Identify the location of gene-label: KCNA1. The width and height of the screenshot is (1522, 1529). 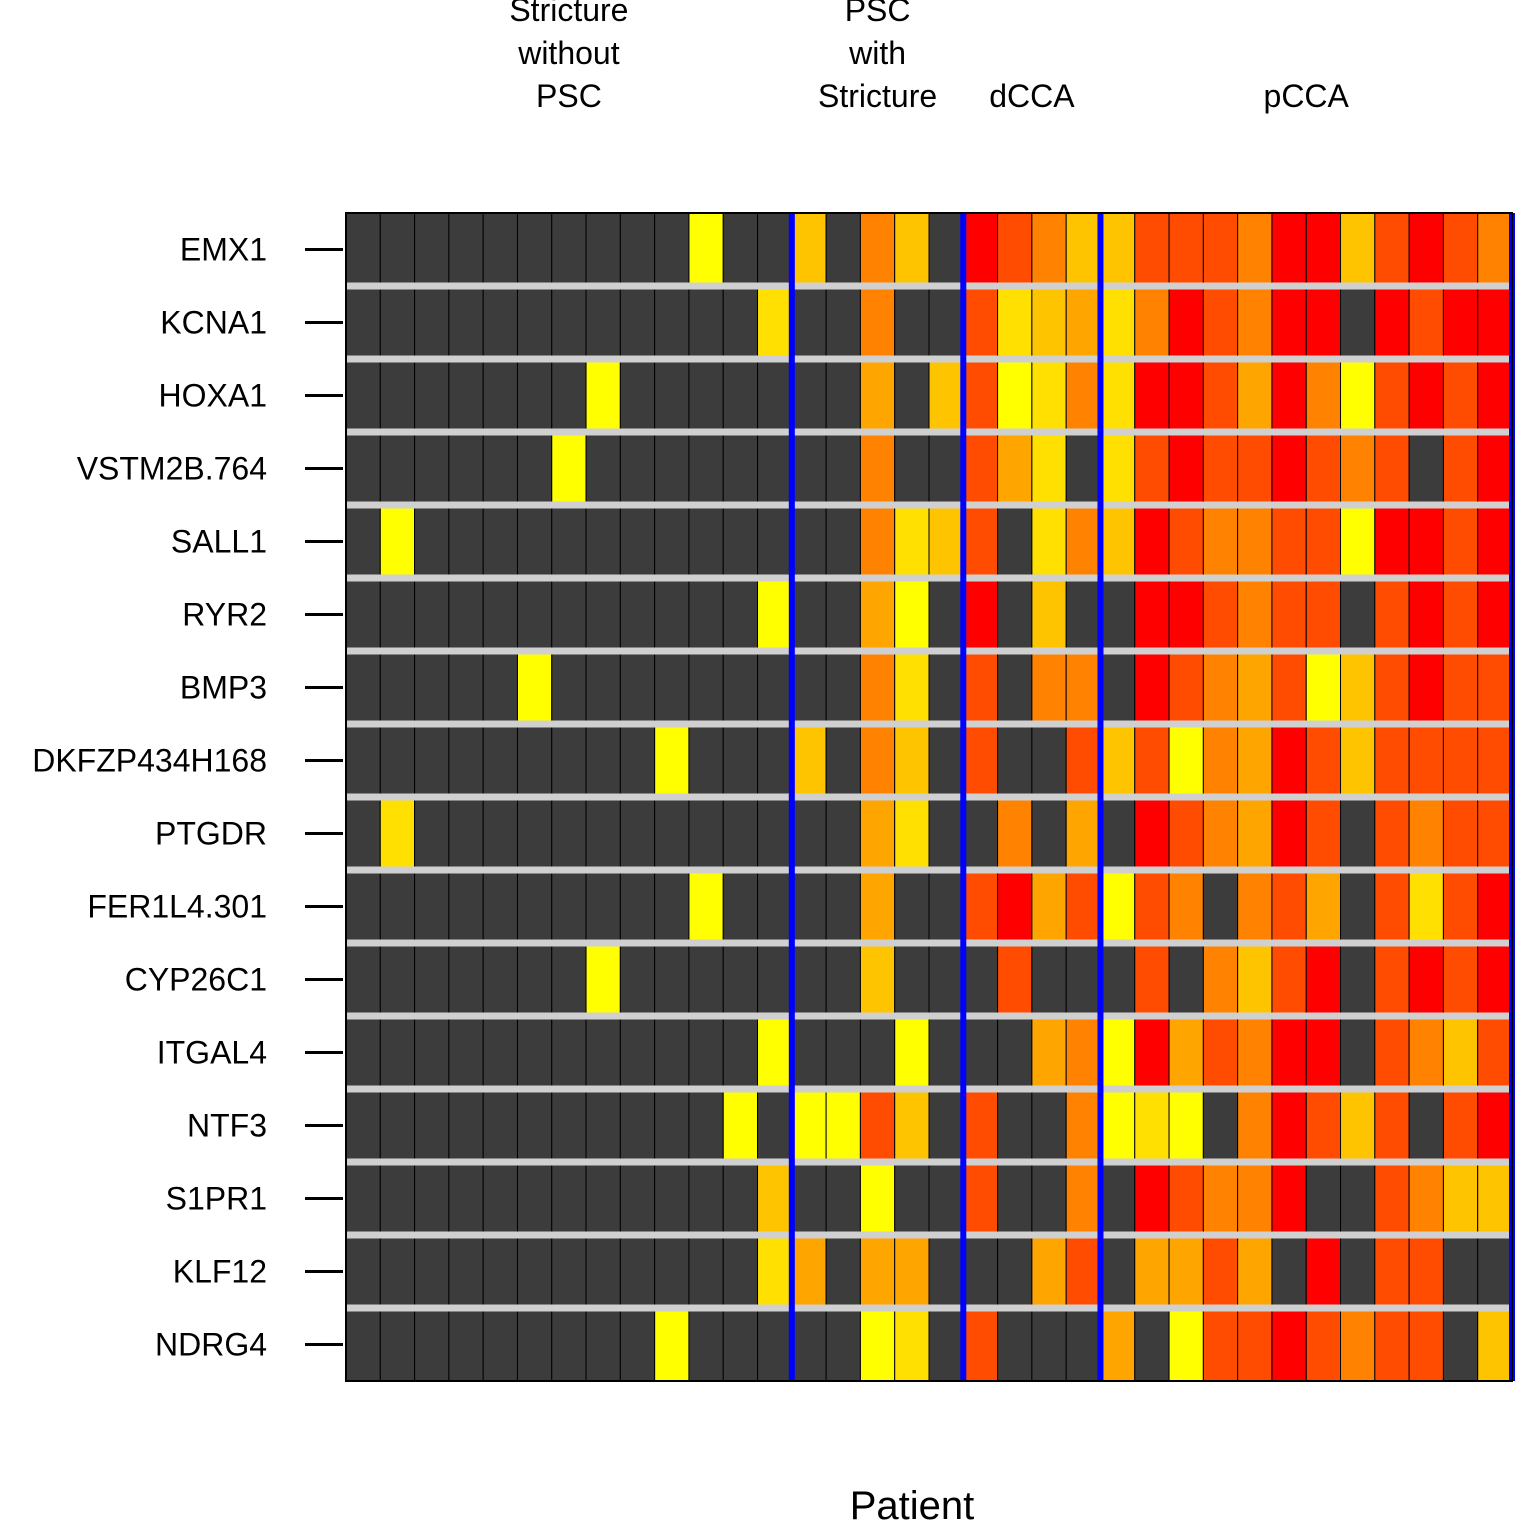
(213, 323).